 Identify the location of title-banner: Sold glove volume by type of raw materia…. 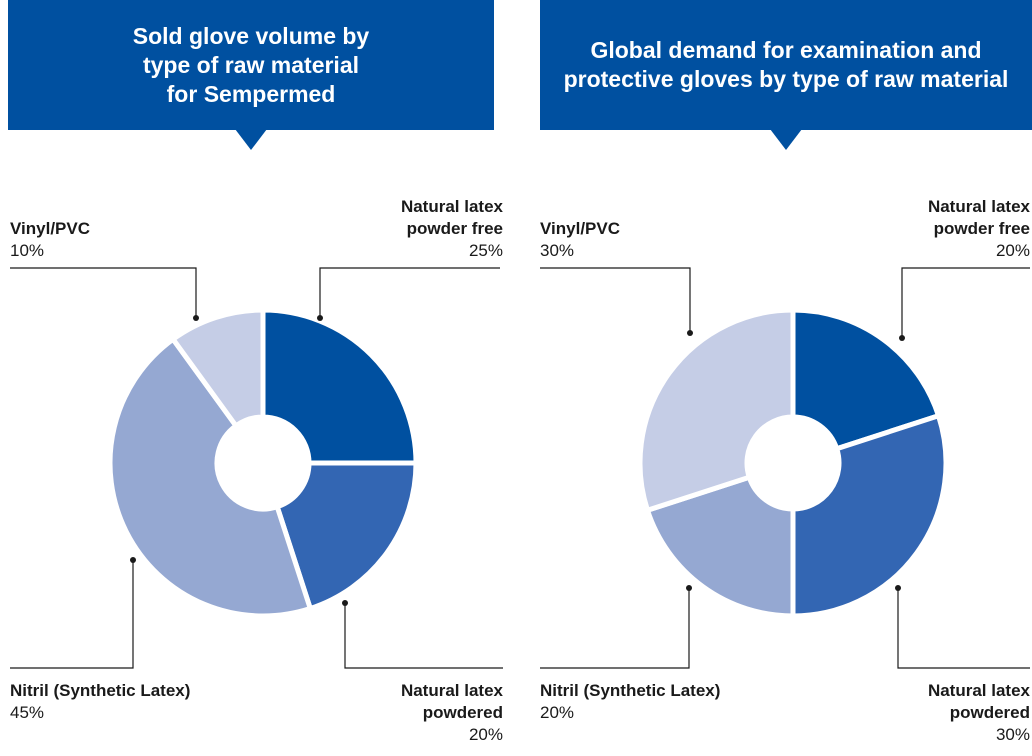
(251, 65).